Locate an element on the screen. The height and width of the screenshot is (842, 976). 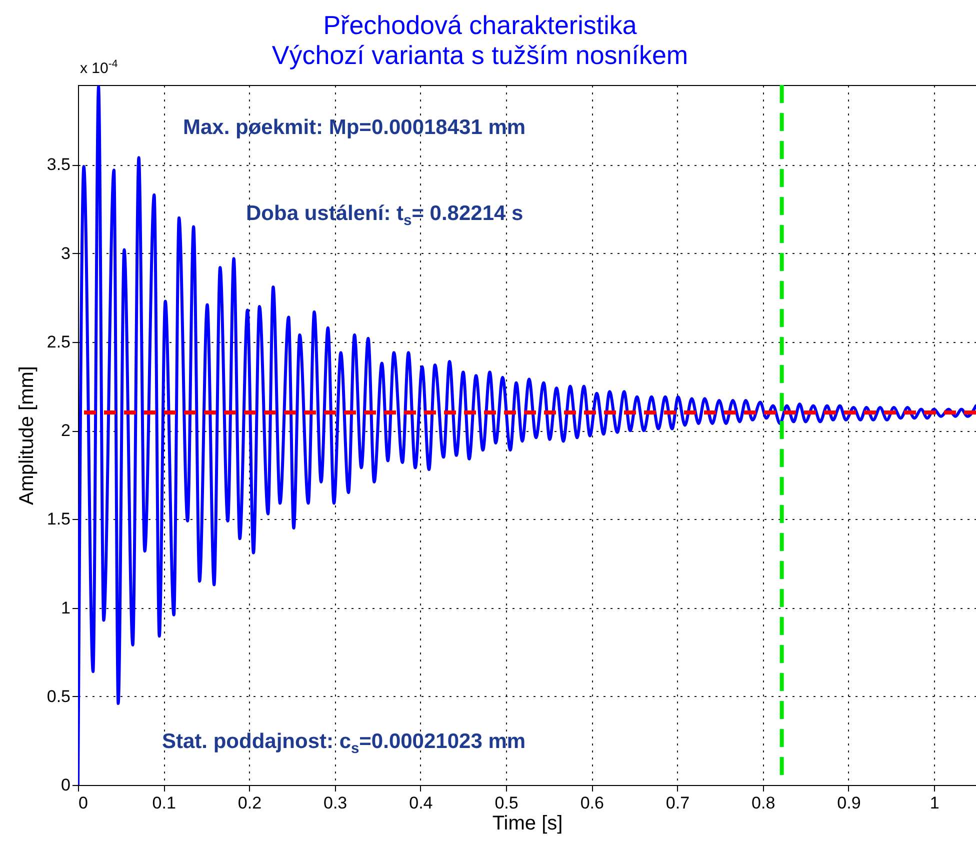
x-tick-label: 0.8 is located at coordinates (764, 803).